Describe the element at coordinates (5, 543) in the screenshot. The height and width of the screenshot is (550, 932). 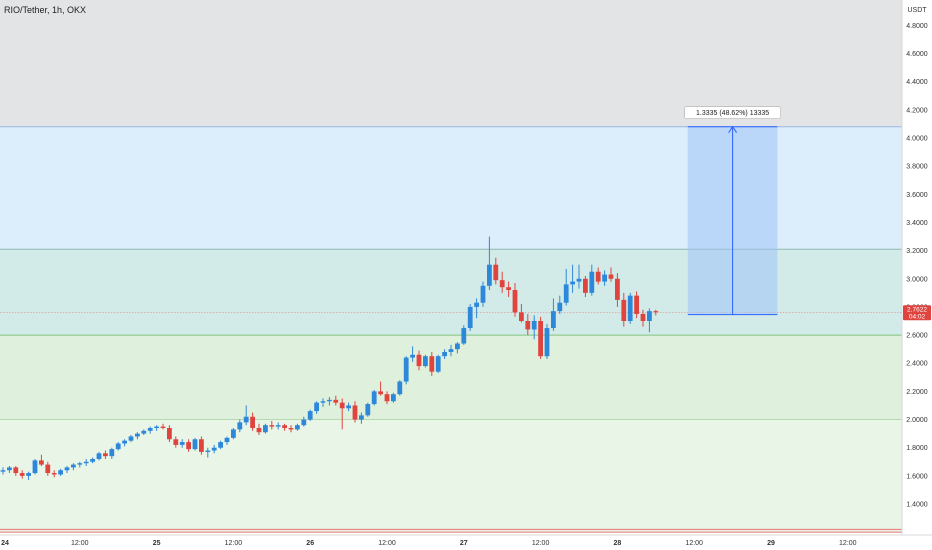
I see `time-tick-label: 24` at that location.